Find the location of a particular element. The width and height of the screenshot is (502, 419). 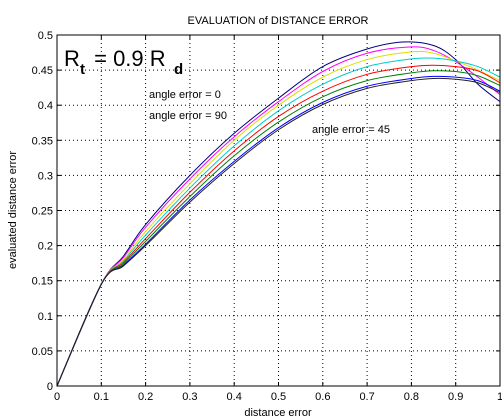

y-tick-label: 0.05 is located at coordinates (42, 352).